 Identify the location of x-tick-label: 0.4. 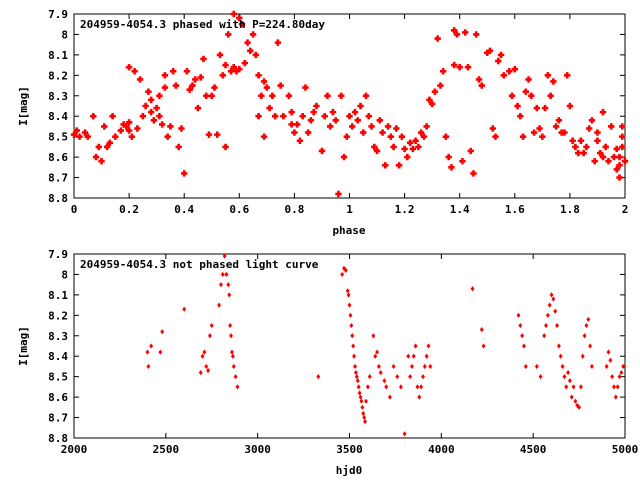
(184, 209).